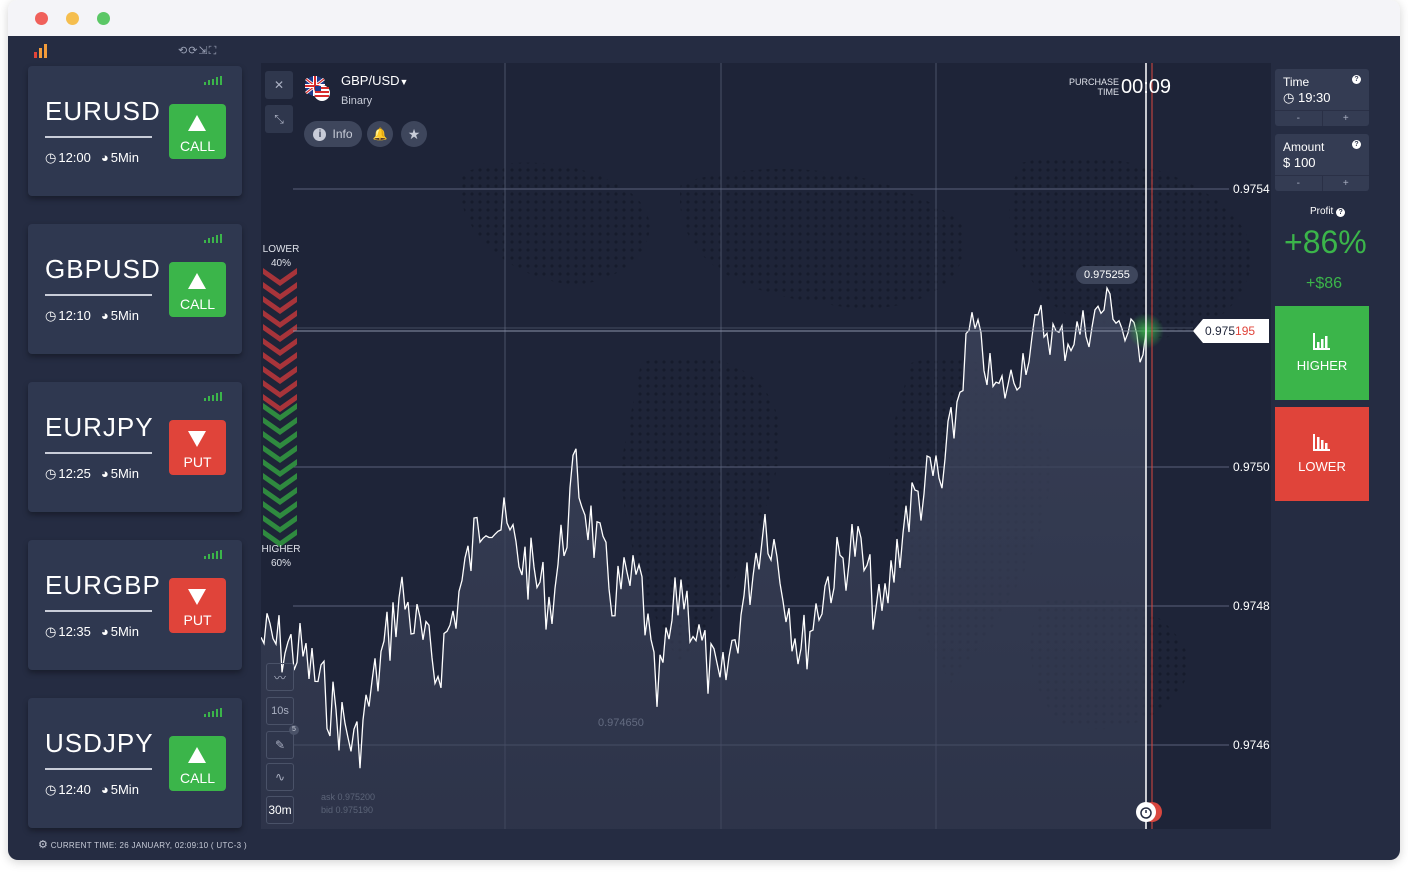 The width and height of the screenshot is (1408, 876). Describe the element at coordinates (280, 263) in the screenshot. I see `lower-sentiment-pct: 40%` at that location.